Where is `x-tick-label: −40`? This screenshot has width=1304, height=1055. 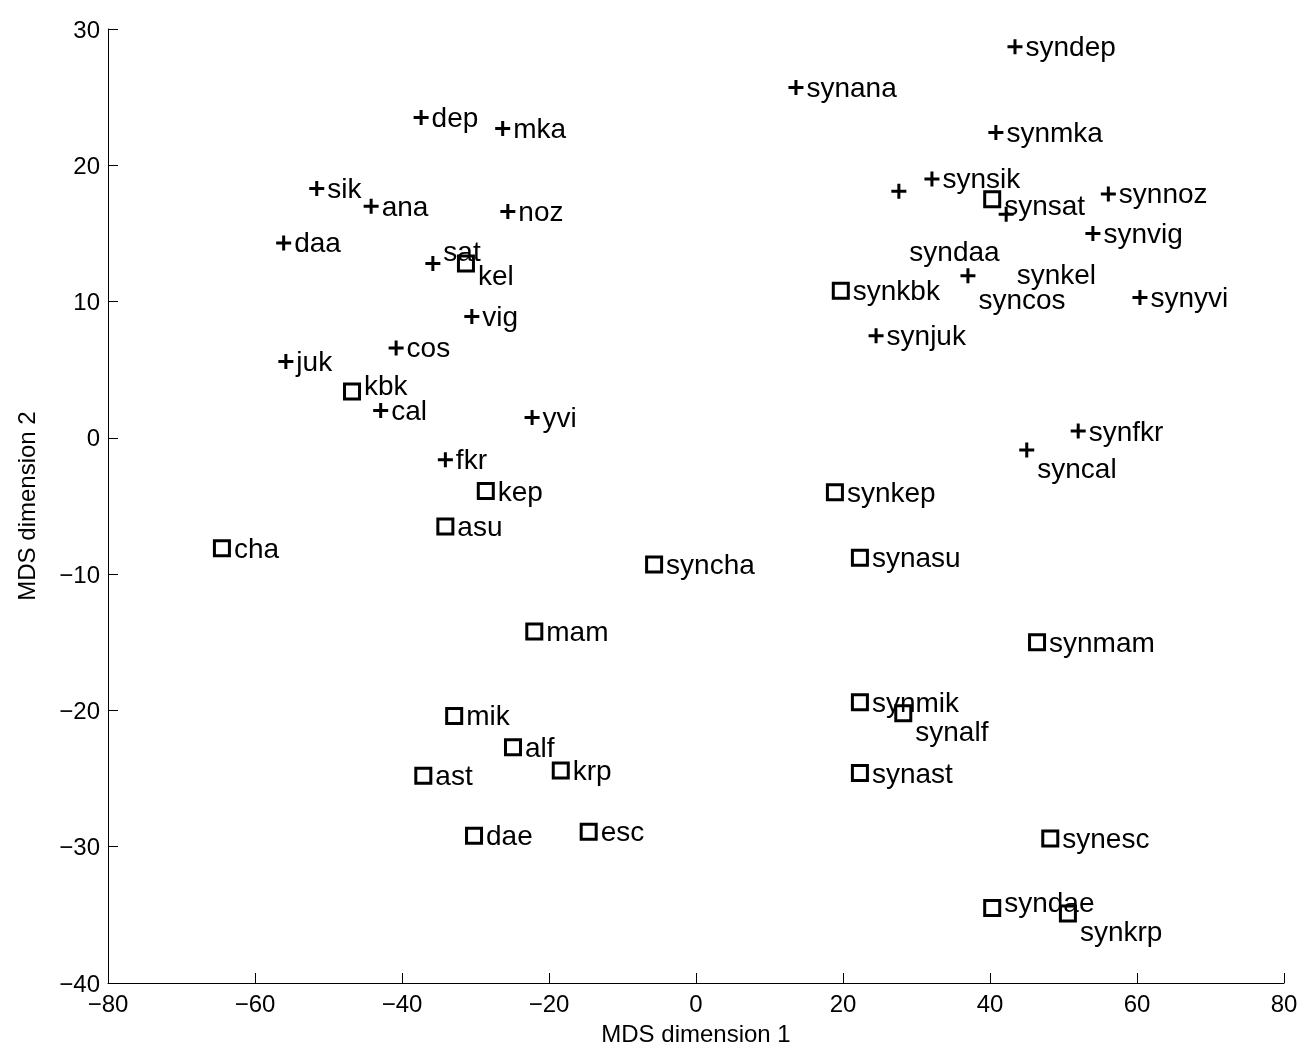 x-tick-label: −40 is located at coordinates (402, 1003).